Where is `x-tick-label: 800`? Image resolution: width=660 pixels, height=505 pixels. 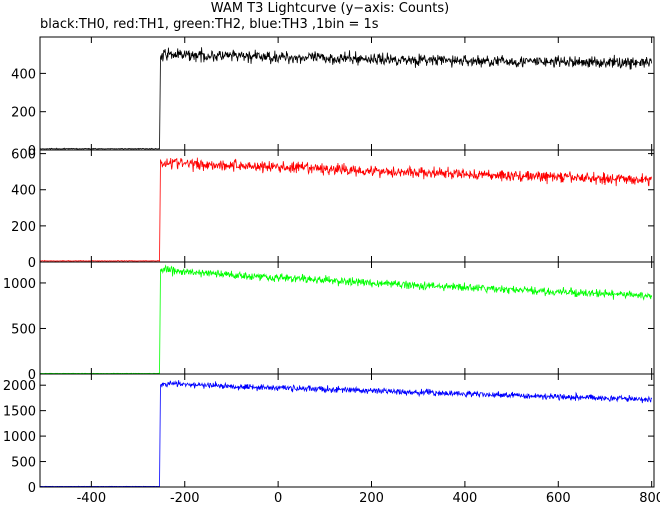
x-tick-label: 800 is located at coordinates (649, 498).